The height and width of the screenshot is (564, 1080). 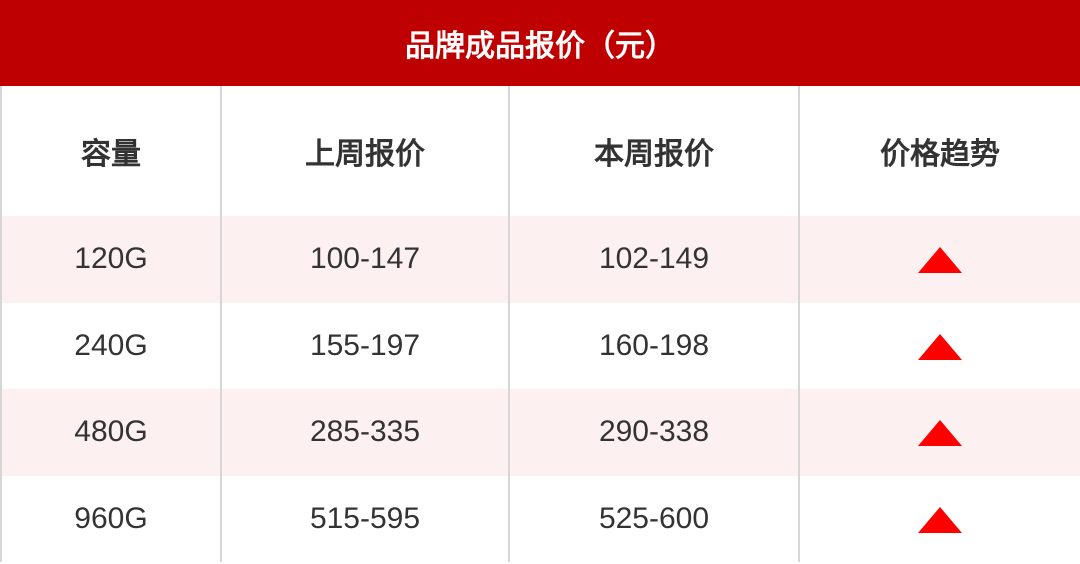 I want to click on this-week-cell: 290-338, so click(x=654, y=432).